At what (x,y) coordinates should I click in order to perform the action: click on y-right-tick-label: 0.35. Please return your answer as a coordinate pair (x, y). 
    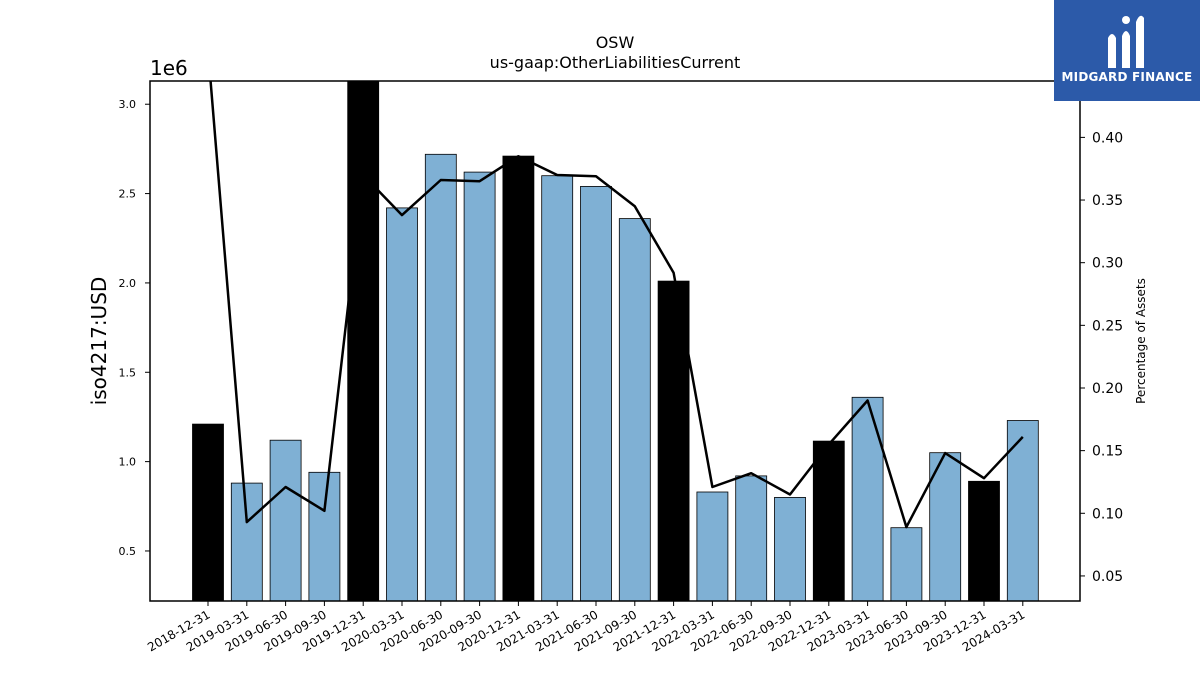
    Looking at the image, I should click on (1107, 201).